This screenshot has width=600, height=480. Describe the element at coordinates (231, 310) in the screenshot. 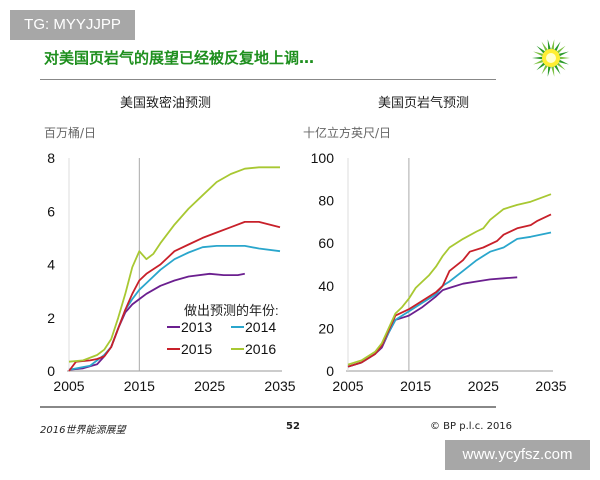

I see `legend-title: 做出预测的年份:` at that location.